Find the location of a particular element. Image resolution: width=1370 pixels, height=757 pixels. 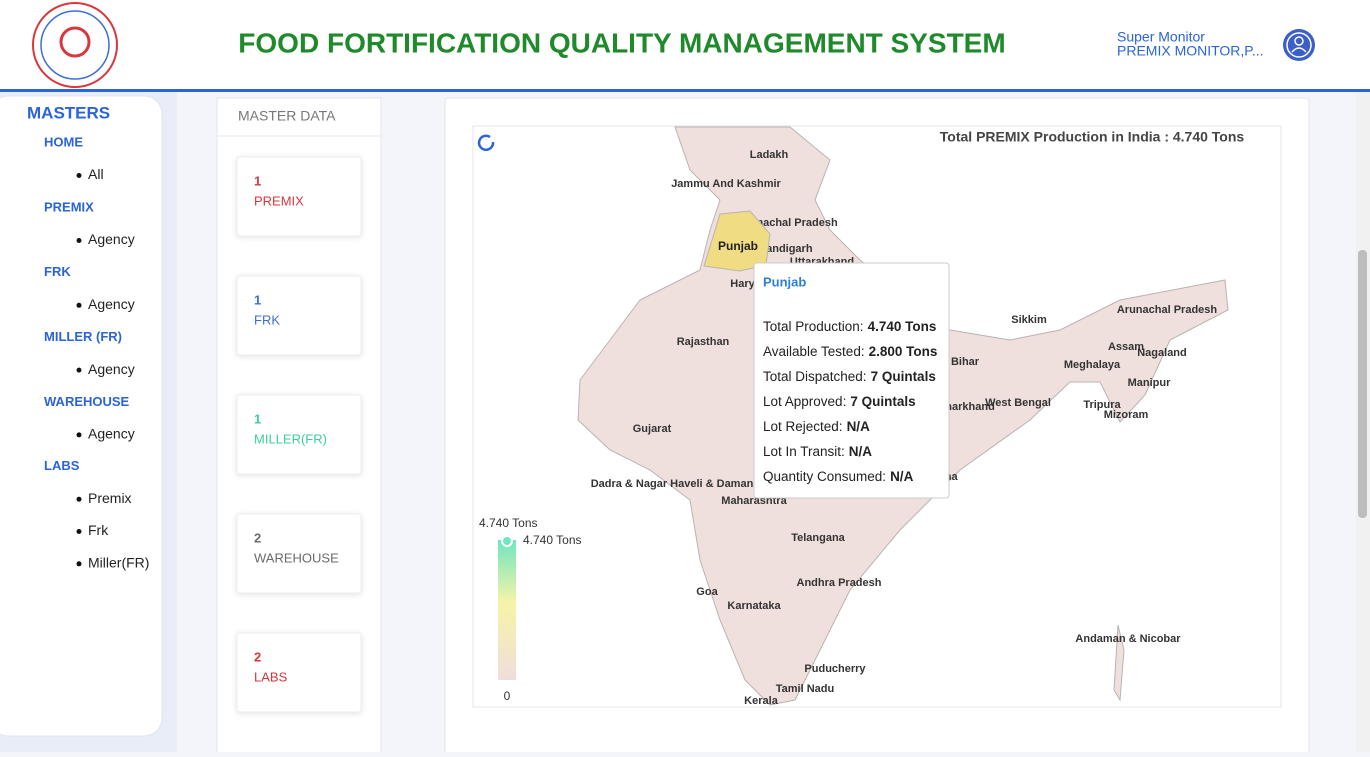

card-label: MILLER(FR) is located at coordinates (290, 438).